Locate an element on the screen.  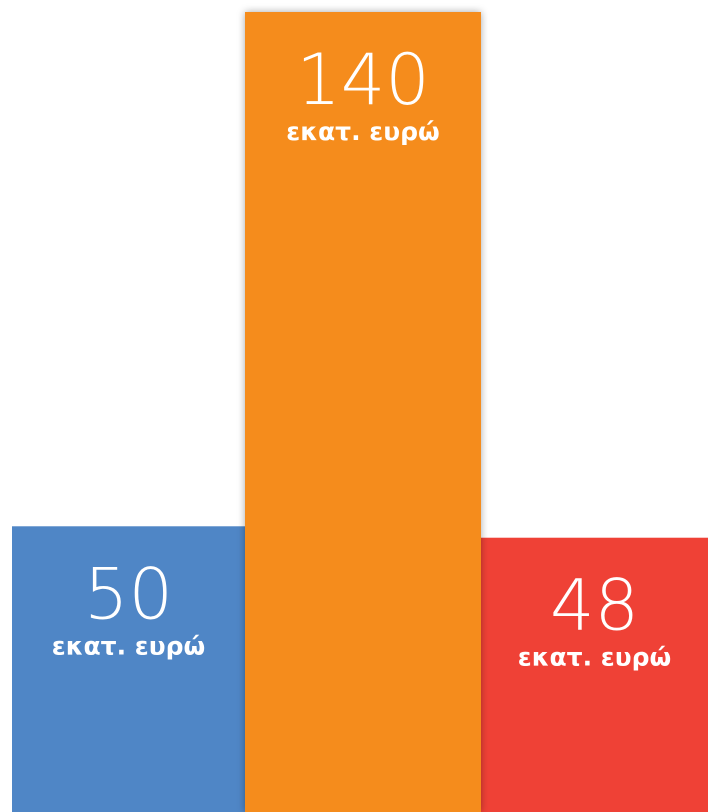
value-label: 48 is located at coordinates (594, 606).